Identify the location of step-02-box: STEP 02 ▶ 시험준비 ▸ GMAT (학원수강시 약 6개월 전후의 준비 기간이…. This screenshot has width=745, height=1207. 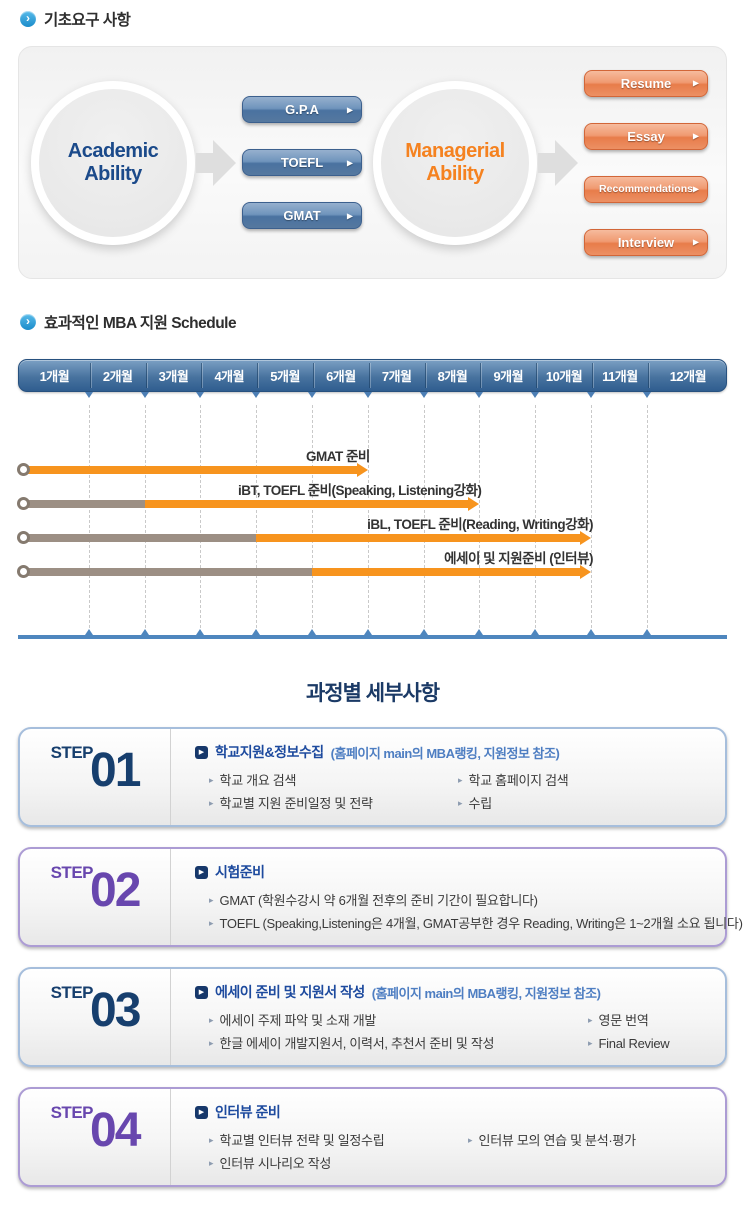
(380, 897).